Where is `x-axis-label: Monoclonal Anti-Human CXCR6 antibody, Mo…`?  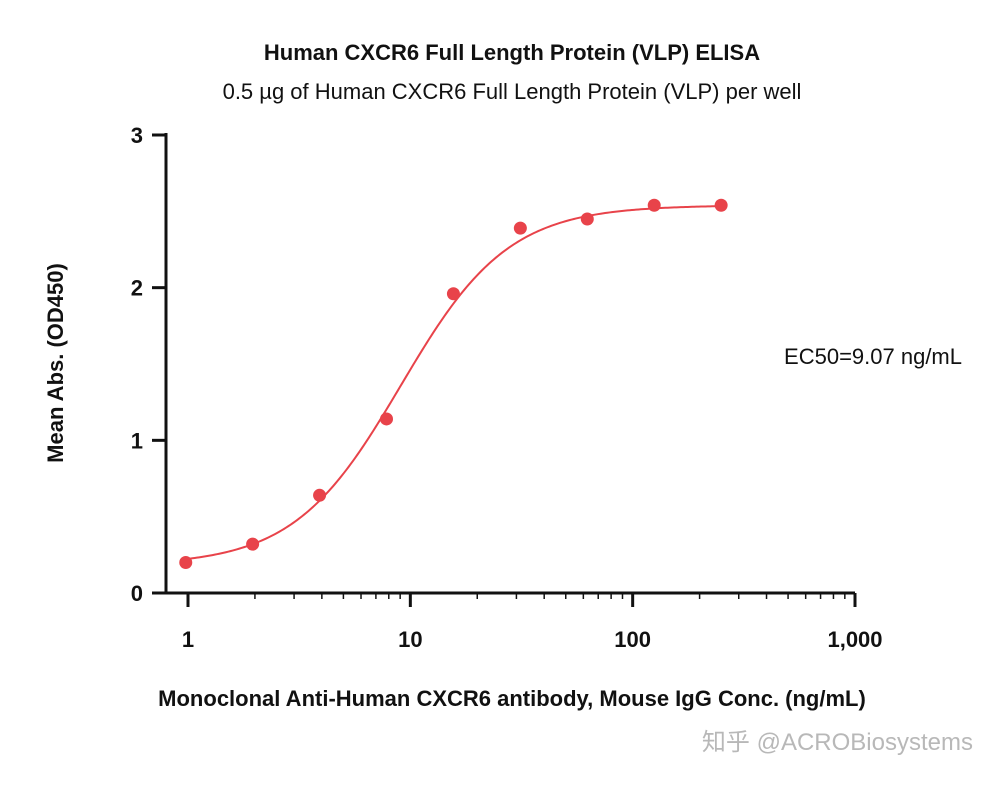 x-axis-label: Monoclonal Anti-Human CXCR6 antibody, Mo… is located at coordinates (512, 698).